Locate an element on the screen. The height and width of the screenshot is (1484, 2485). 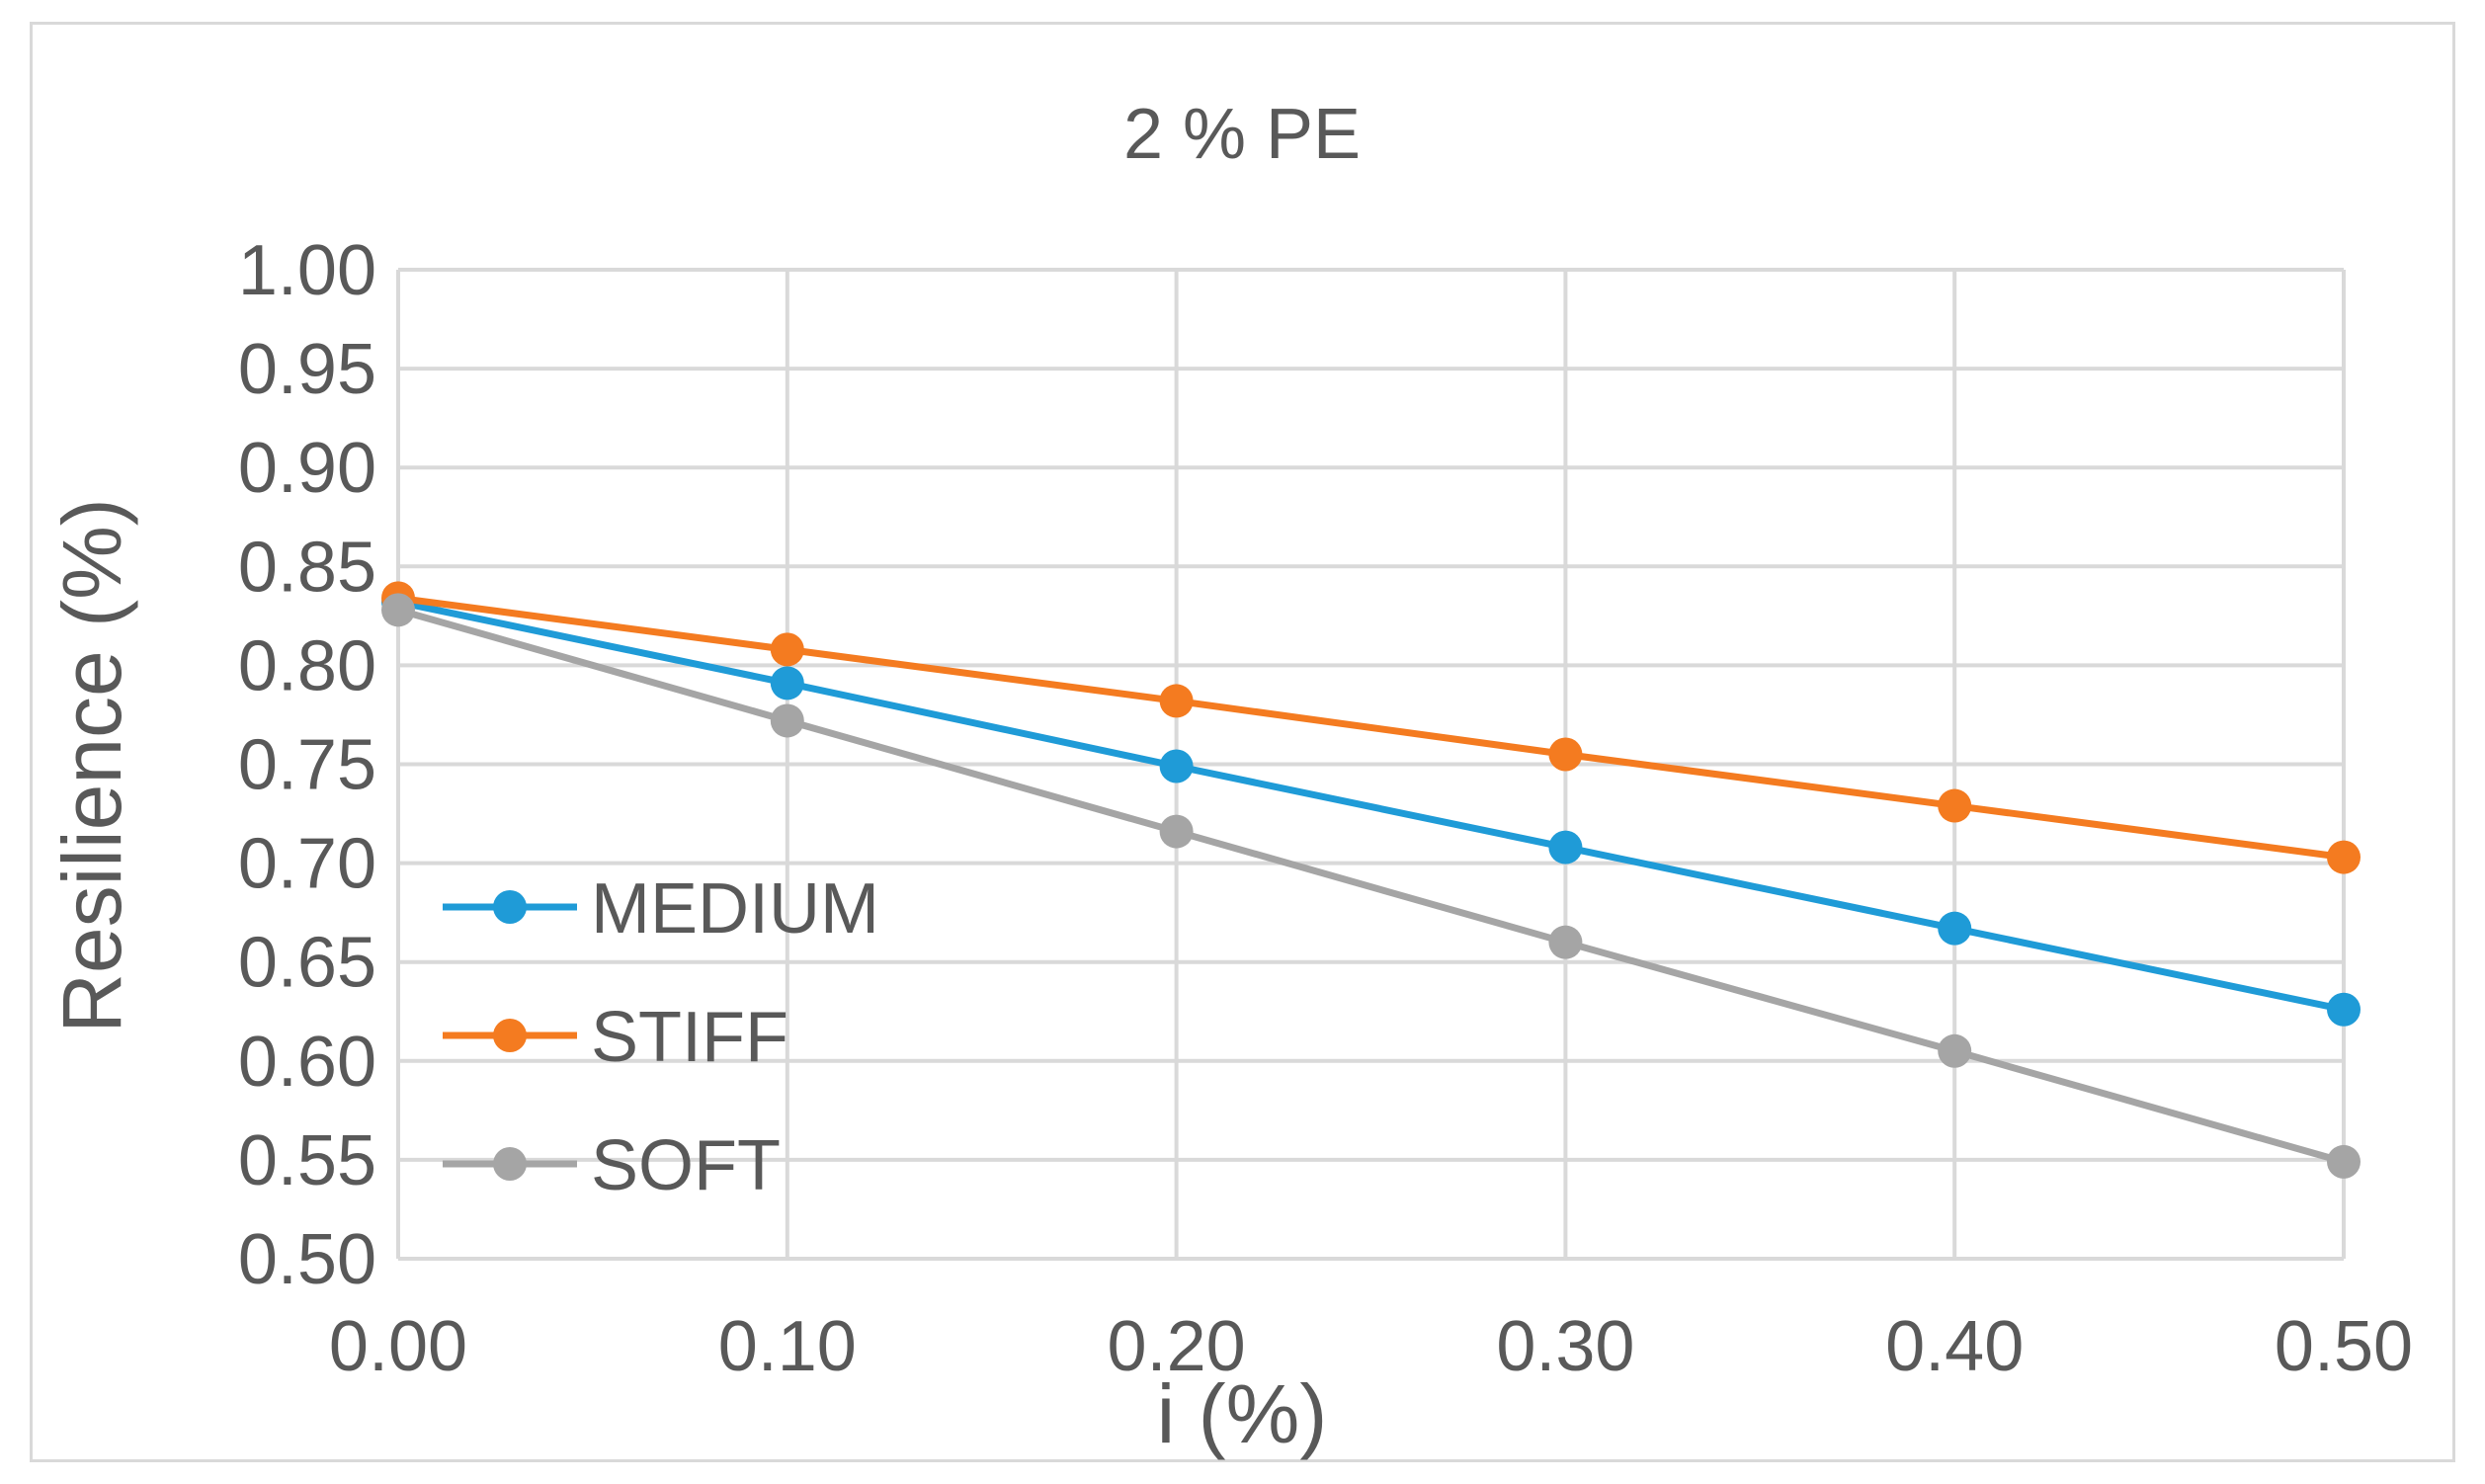
legend-marker-medium is located at coordinates (510, 907).